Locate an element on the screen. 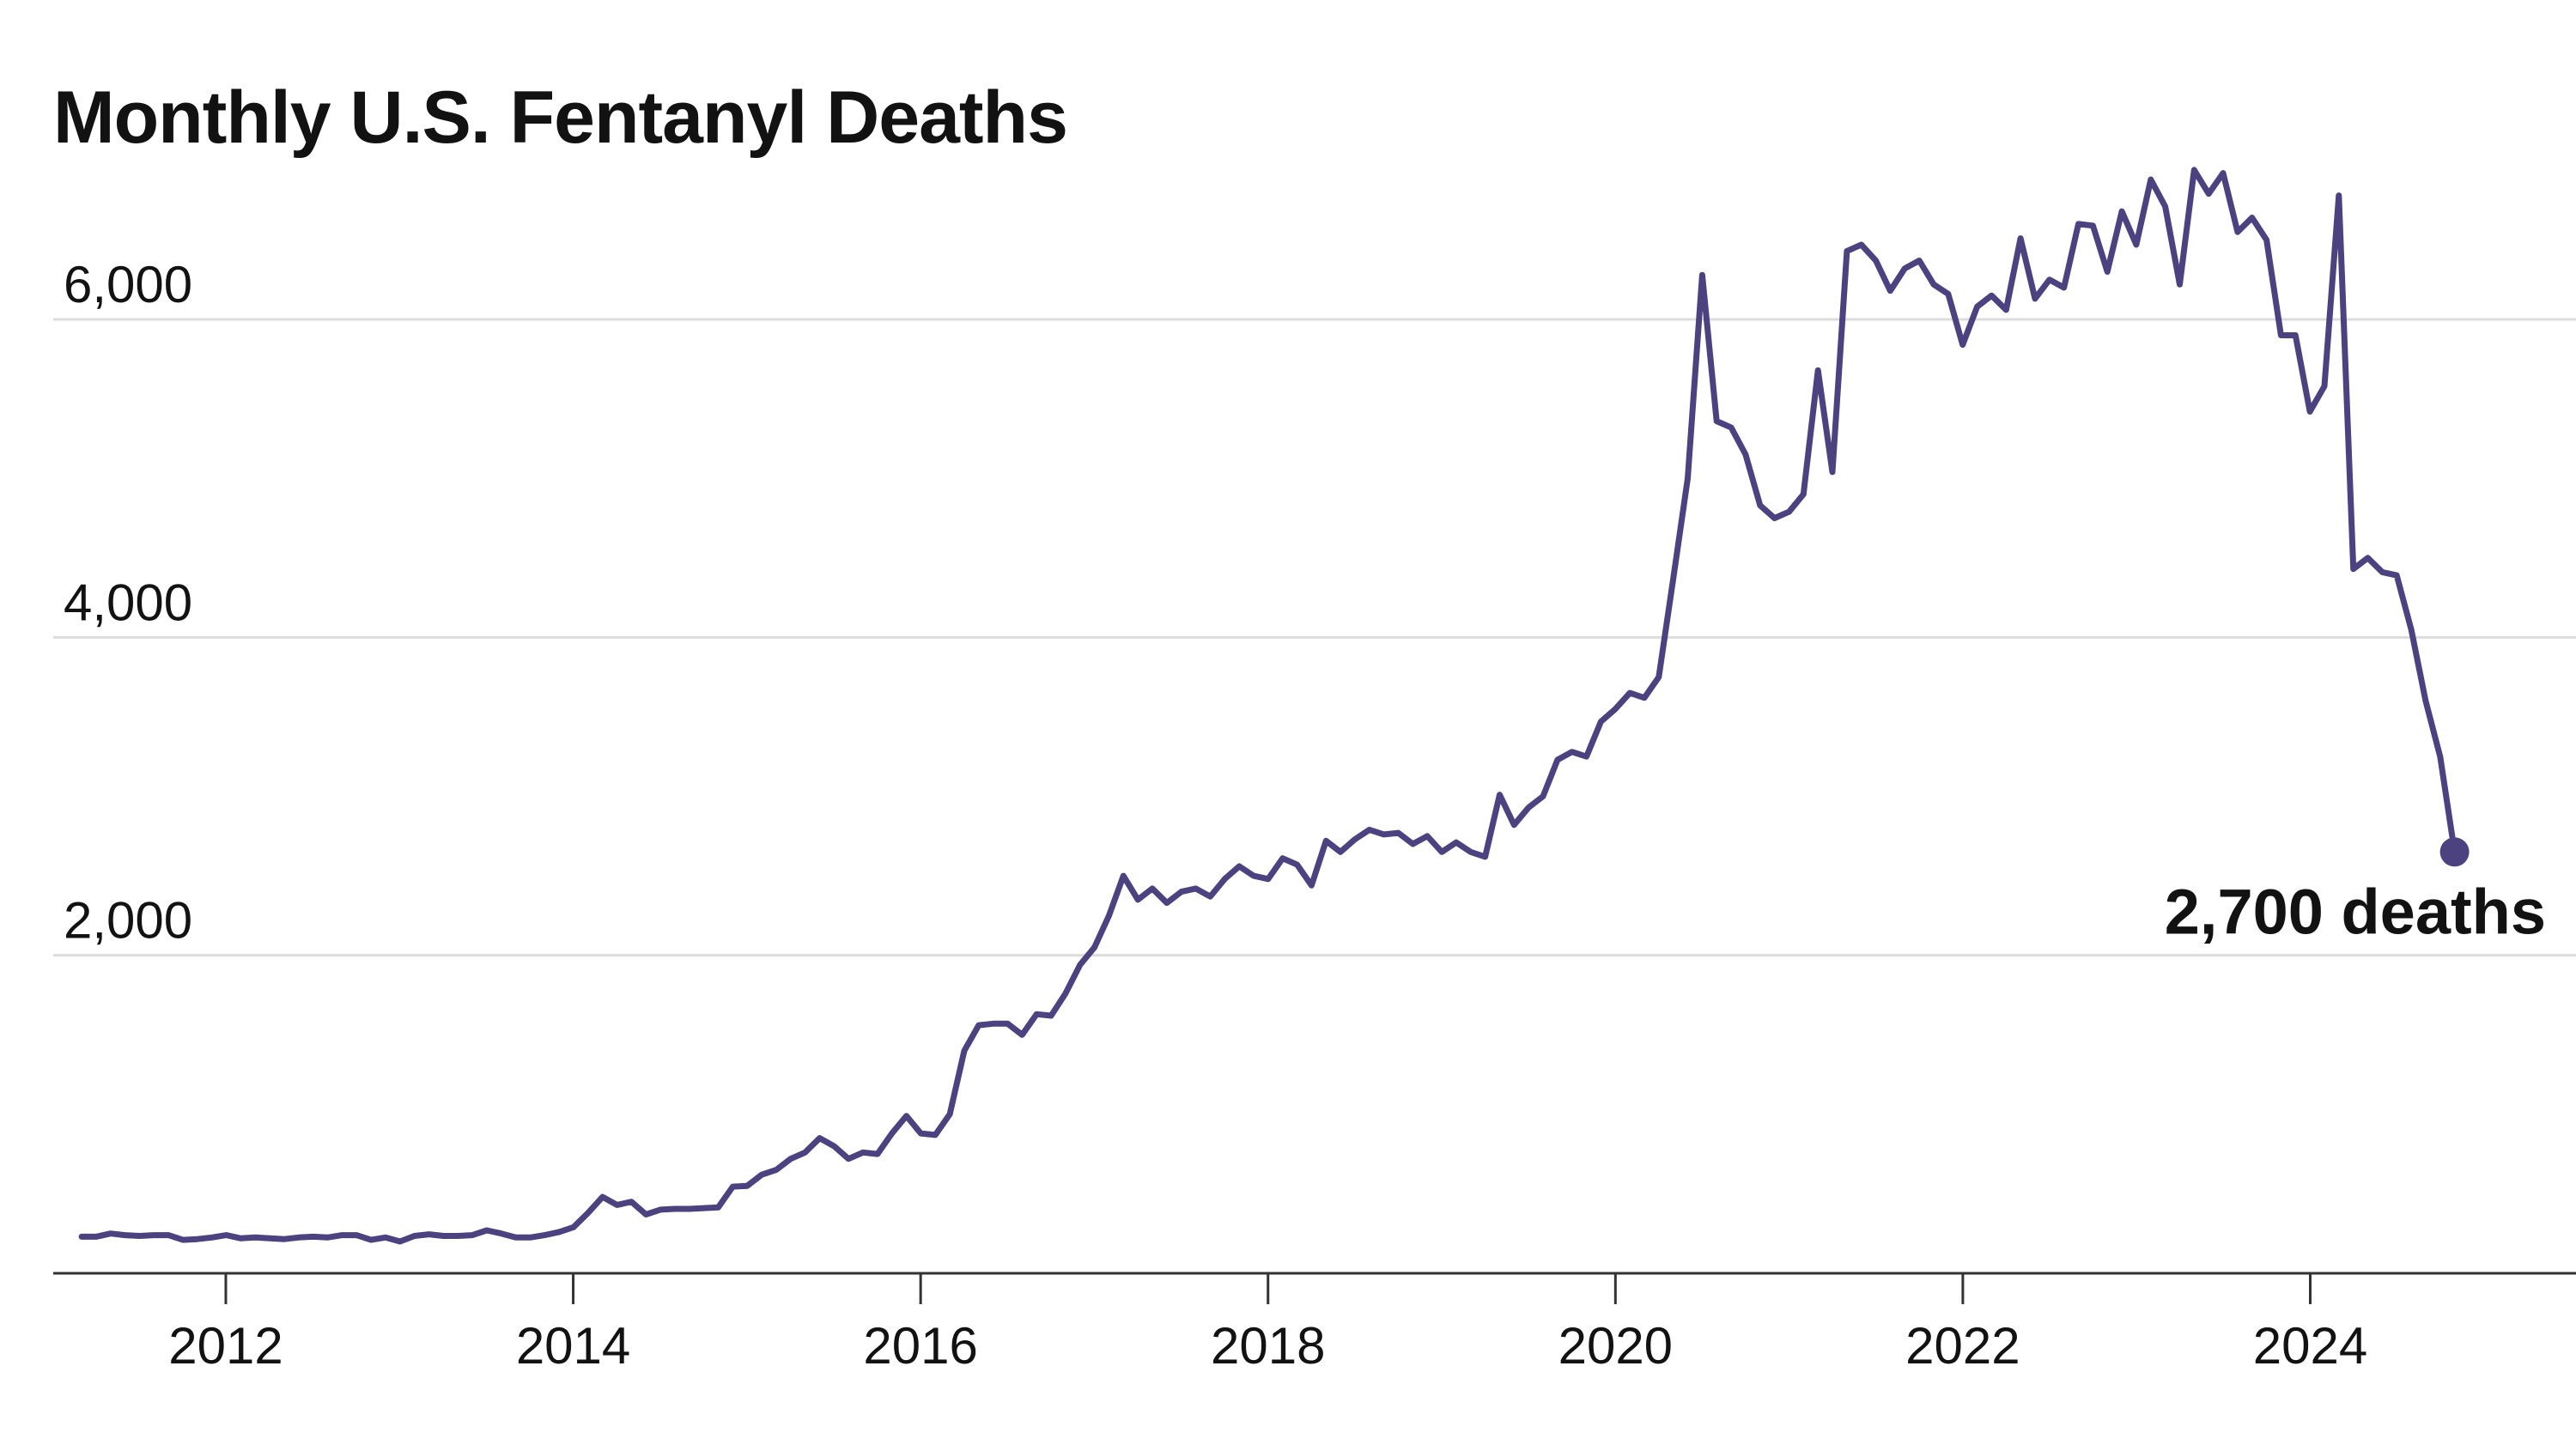 The width and height of the screenshot is (2576, 1451). y-tick-label-6000: 6,000 is located at coordinates (128, 284).